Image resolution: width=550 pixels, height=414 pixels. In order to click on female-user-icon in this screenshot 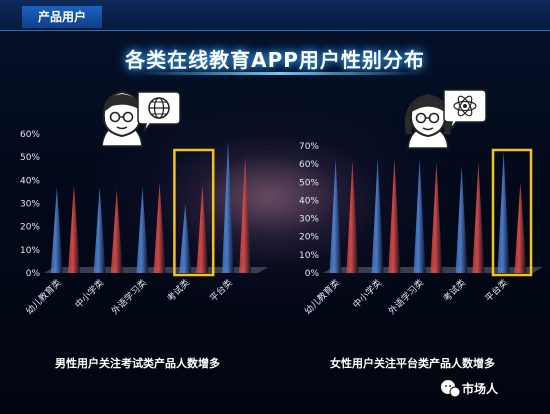, I will do `click(445, 119)`.